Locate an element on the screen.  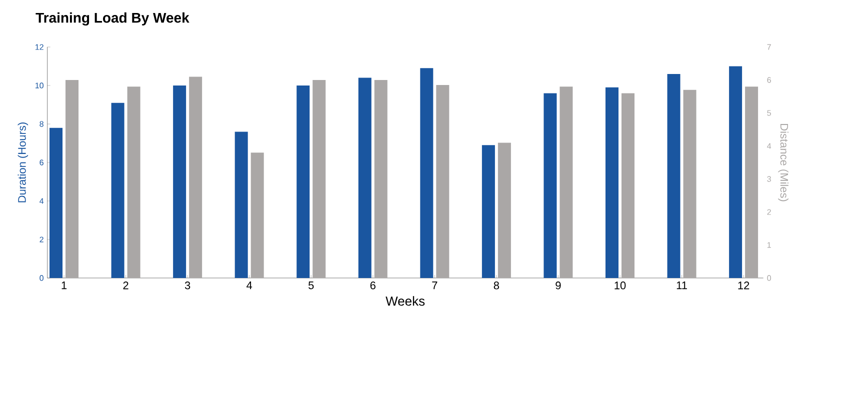
x-tick-label: 9 is located at coordinates (558, 286).